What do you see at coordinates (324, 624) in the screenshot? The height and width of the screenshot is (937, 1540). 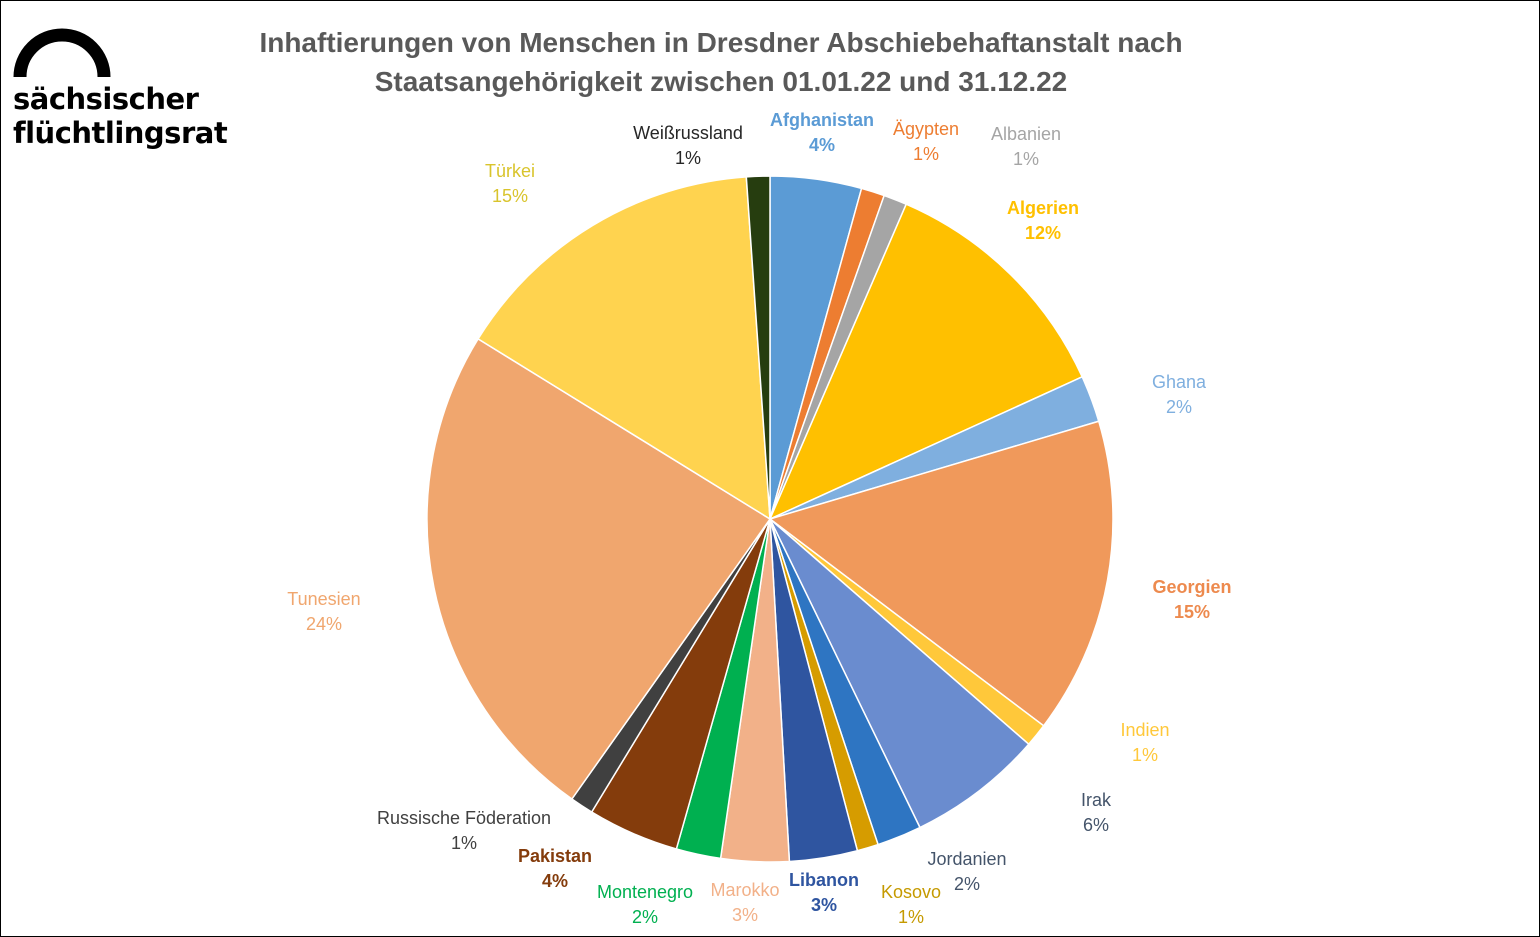 I see `data-label-percent: 24%` at bounding box center [324, 624].